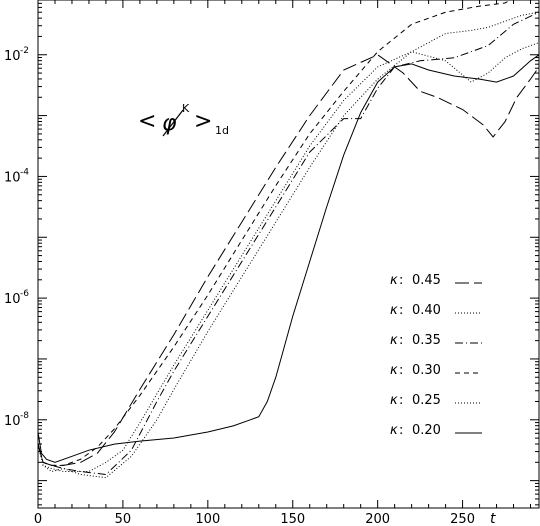 Image resolution: width=540 pixels, height=526 pixels. Describe the element at coordinates (123, 519) in the screenshot. I see `x-tick-label: 50` at that location.